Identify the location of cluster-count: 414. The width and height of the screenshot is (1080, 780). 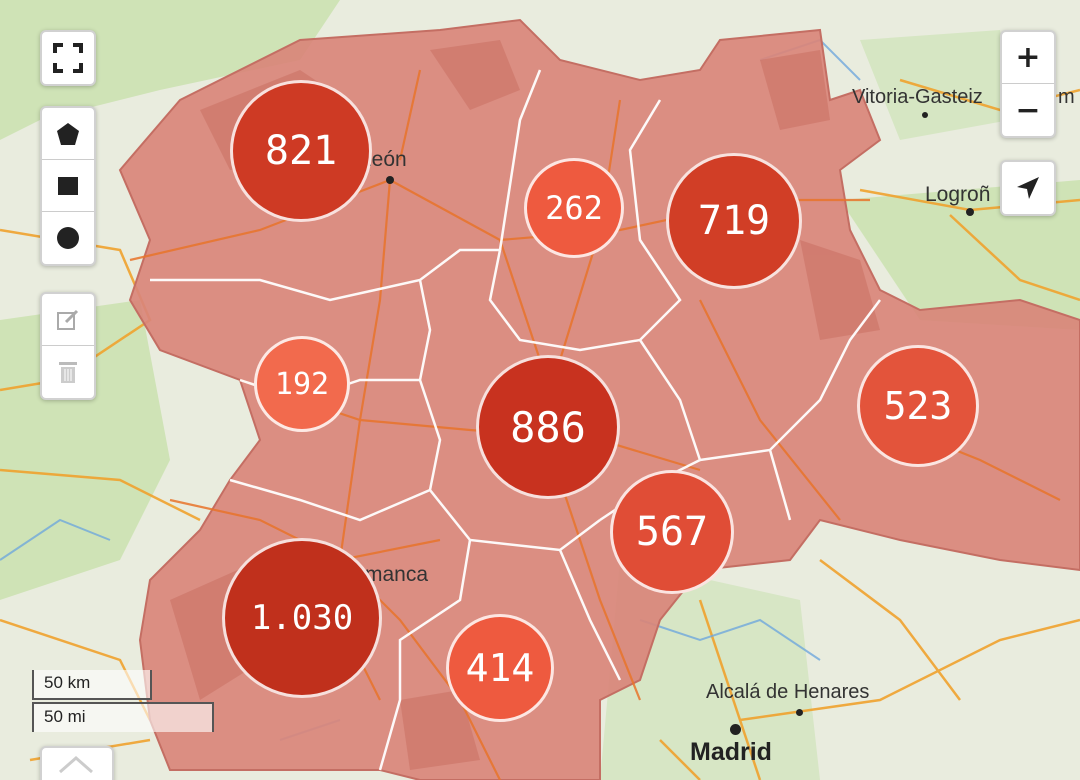
(500, 668).